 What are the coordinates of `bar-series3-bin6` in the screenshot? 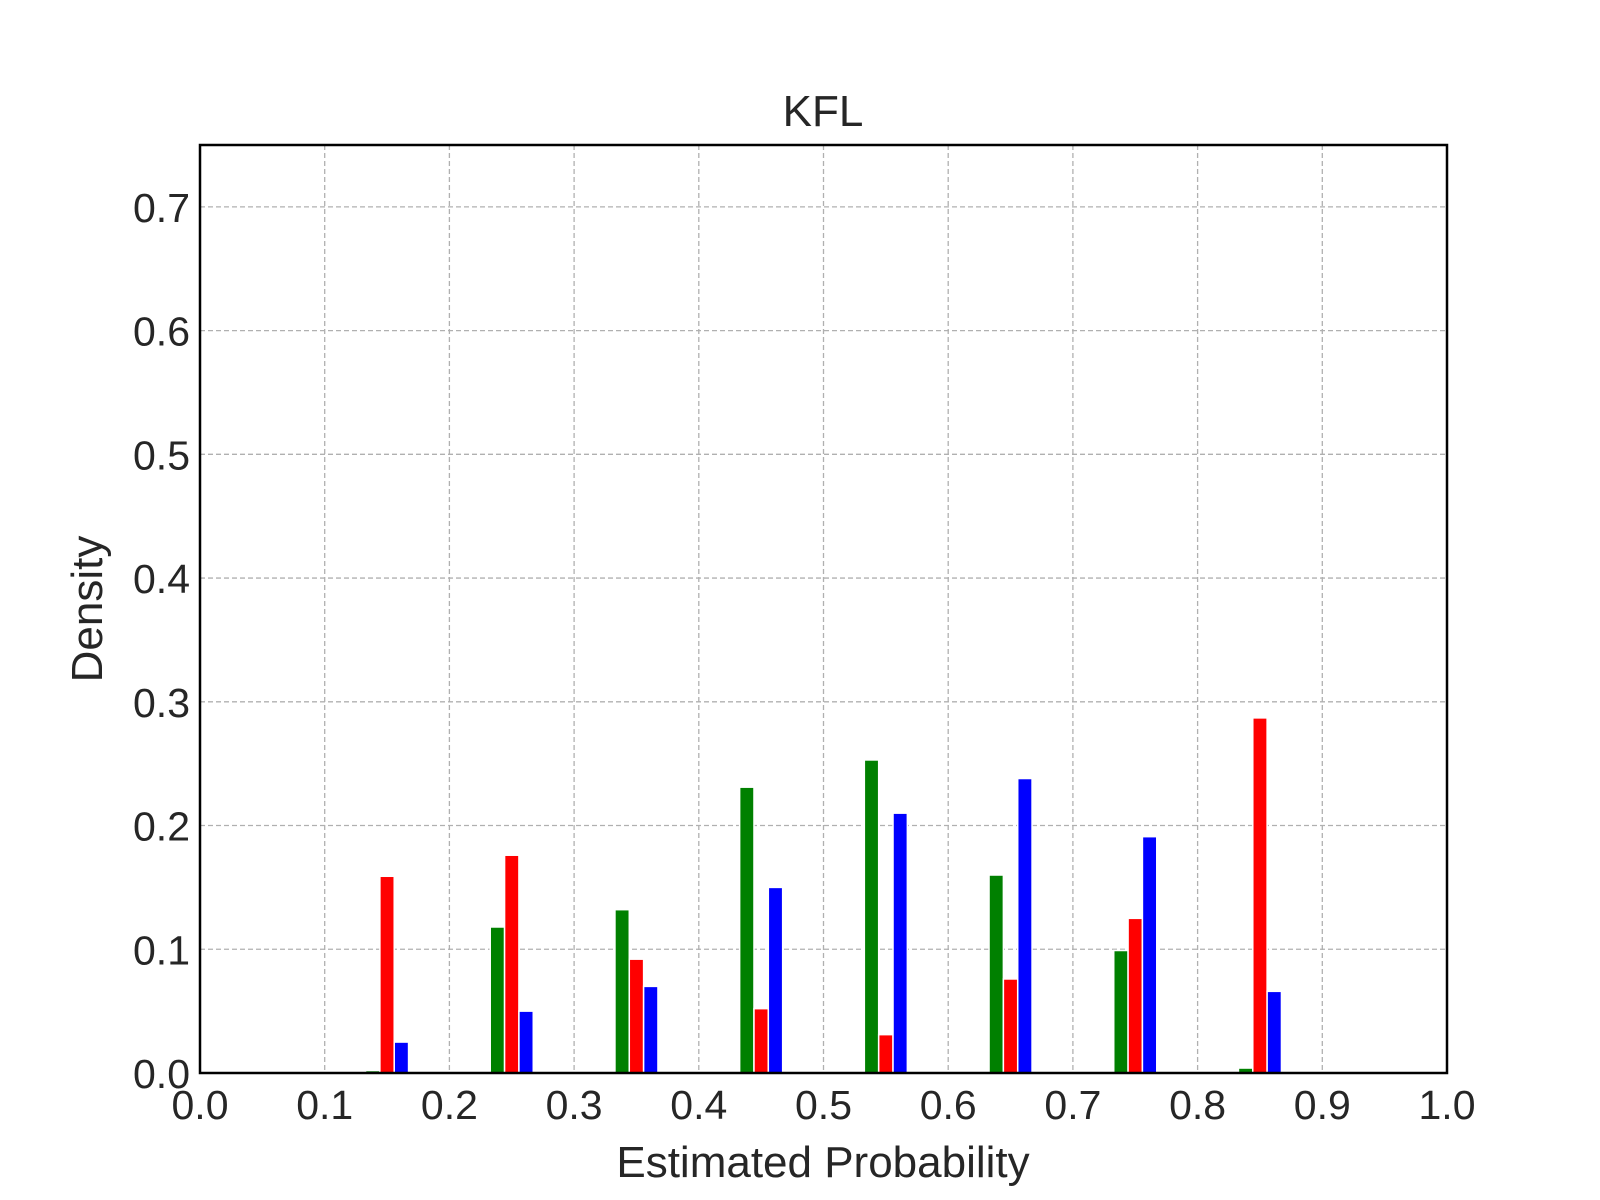 It's located at (1024, 925).